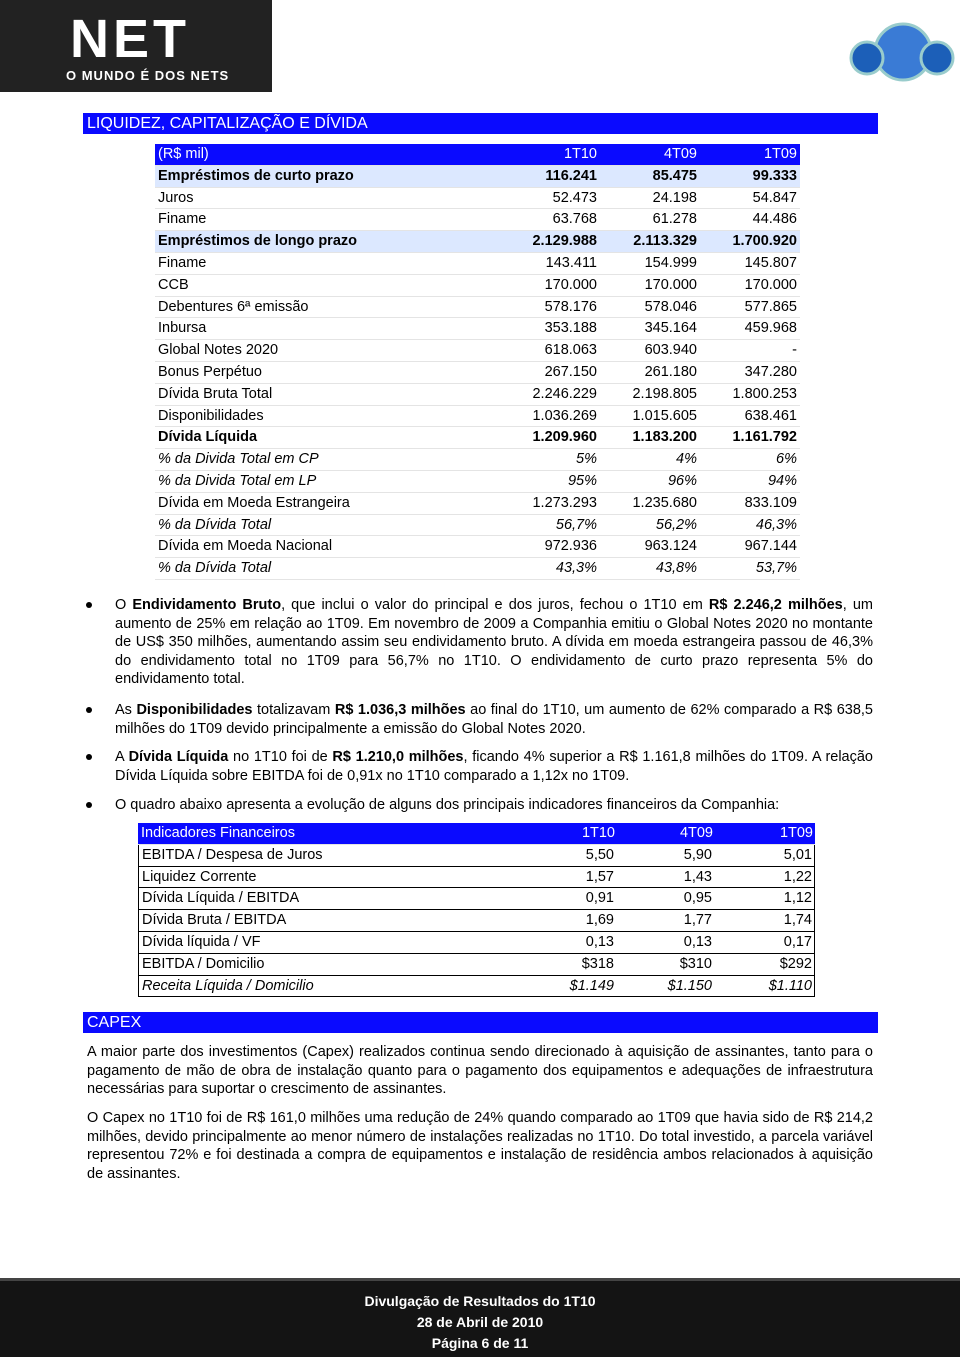 Image resolution: width=960 pixels, height=1357 pixels. I want to click on table-cell: 4T09, so click(680, 154).